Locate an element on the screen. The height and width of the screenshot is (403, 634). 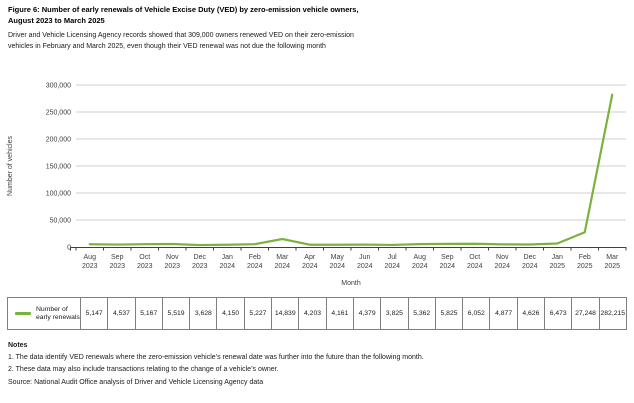
y-tick-label: 100,000 is located at coordinates (58, 194).